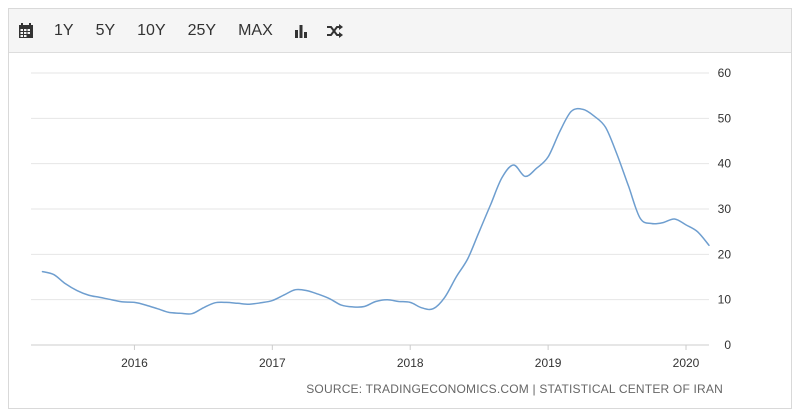 The height and width of the screenshot is (417, 800). I want to click on x-tick-label: 2019, so click(548, 363).